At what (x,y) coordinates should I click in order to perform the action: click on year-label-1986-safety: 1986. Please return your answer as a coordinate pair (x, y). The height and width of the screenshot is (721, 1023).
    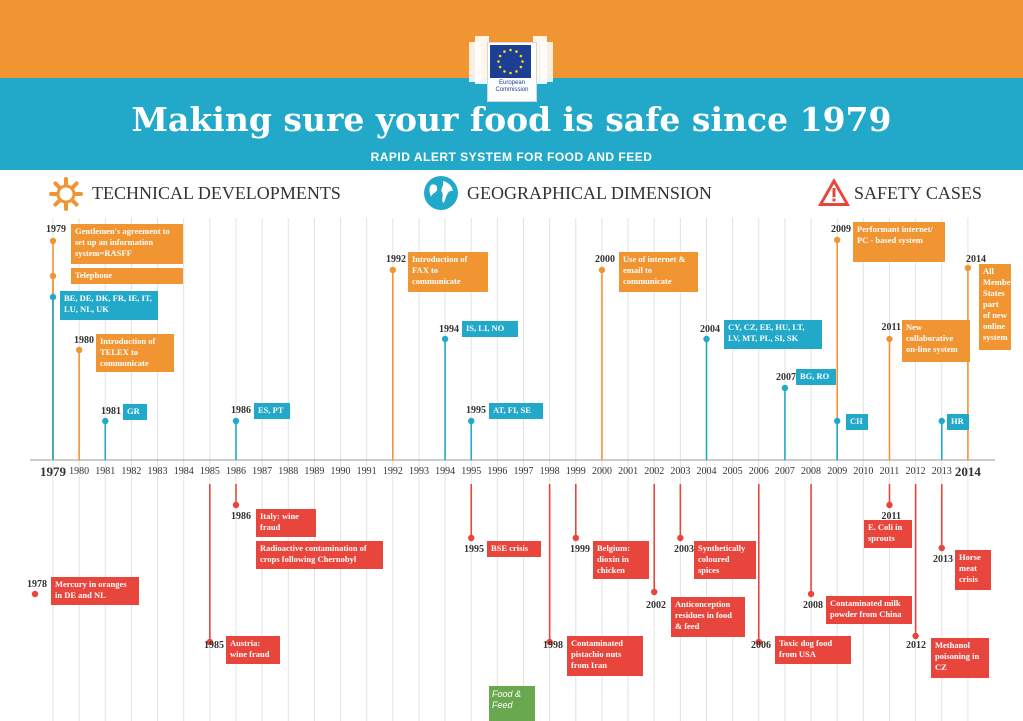
    Looking at the image, I should click on (241, 516).